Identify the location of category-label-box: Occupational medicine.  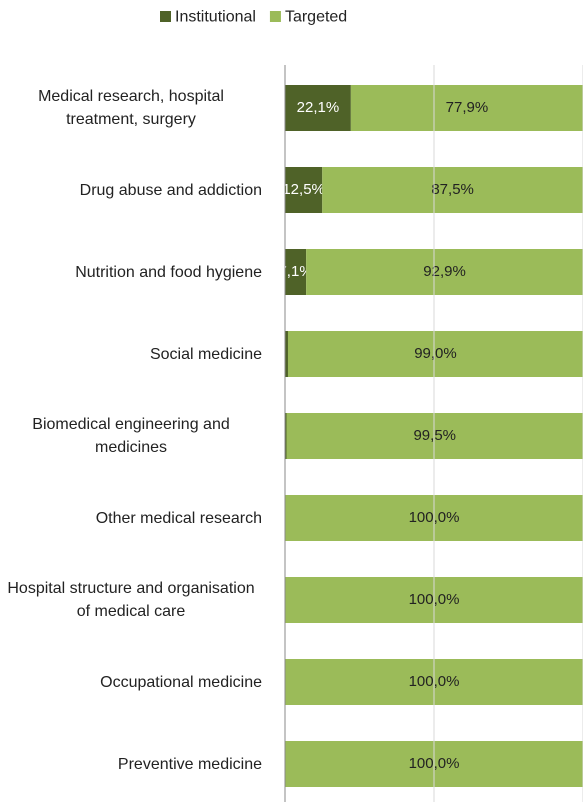
(131, 682).